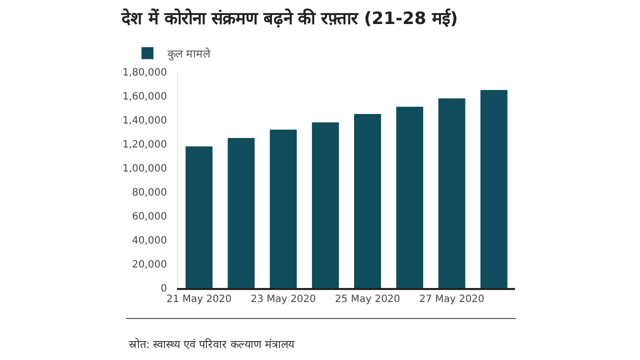  I want to click on y-tick-label: 1,20,000, so click(144, 145).